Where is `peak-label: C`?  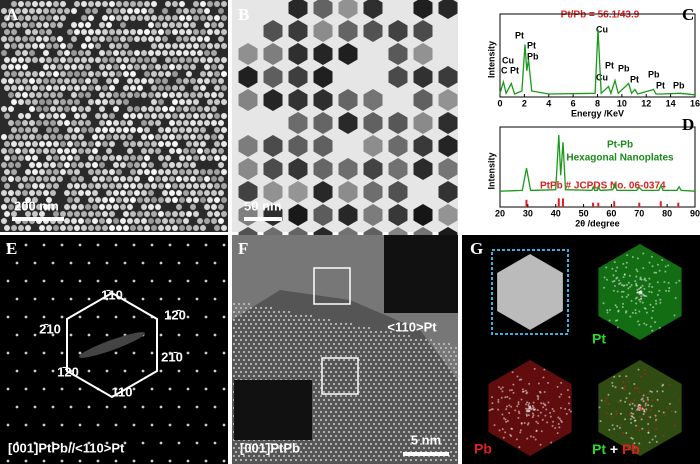 peak-label: C is located at coordinates (504, 70).